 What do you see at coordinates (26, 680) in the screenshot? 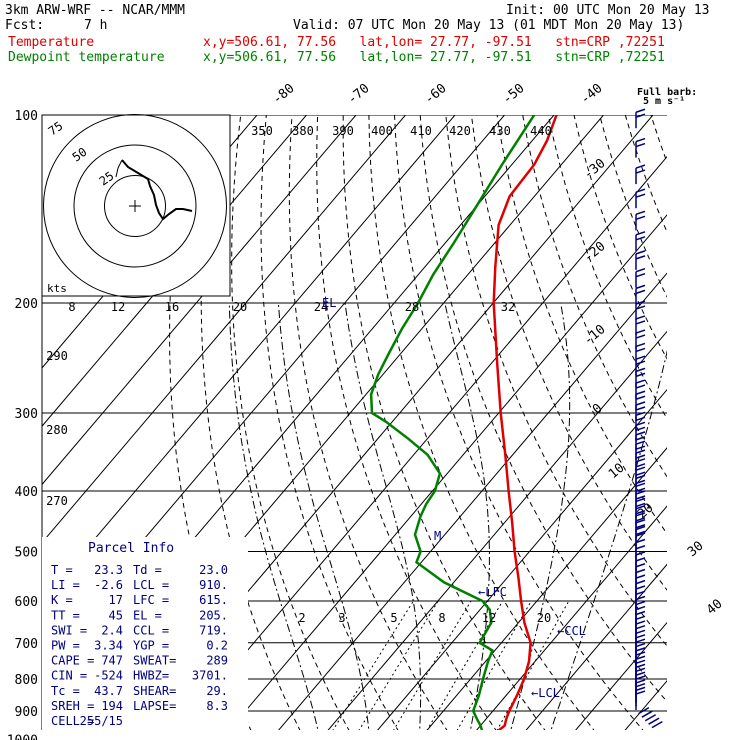
I see `pressure-label-800: 800` at bounding box center [26, 680].